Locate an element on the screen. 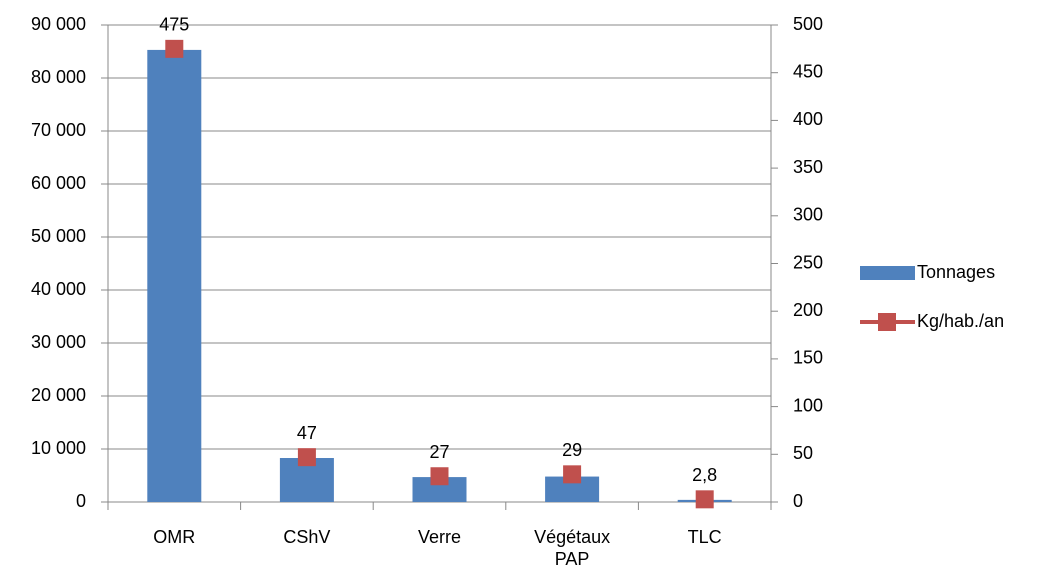 Image resolution: width=1043 pixels, height=577 pixels. bar is located at coordinates (174, 275).